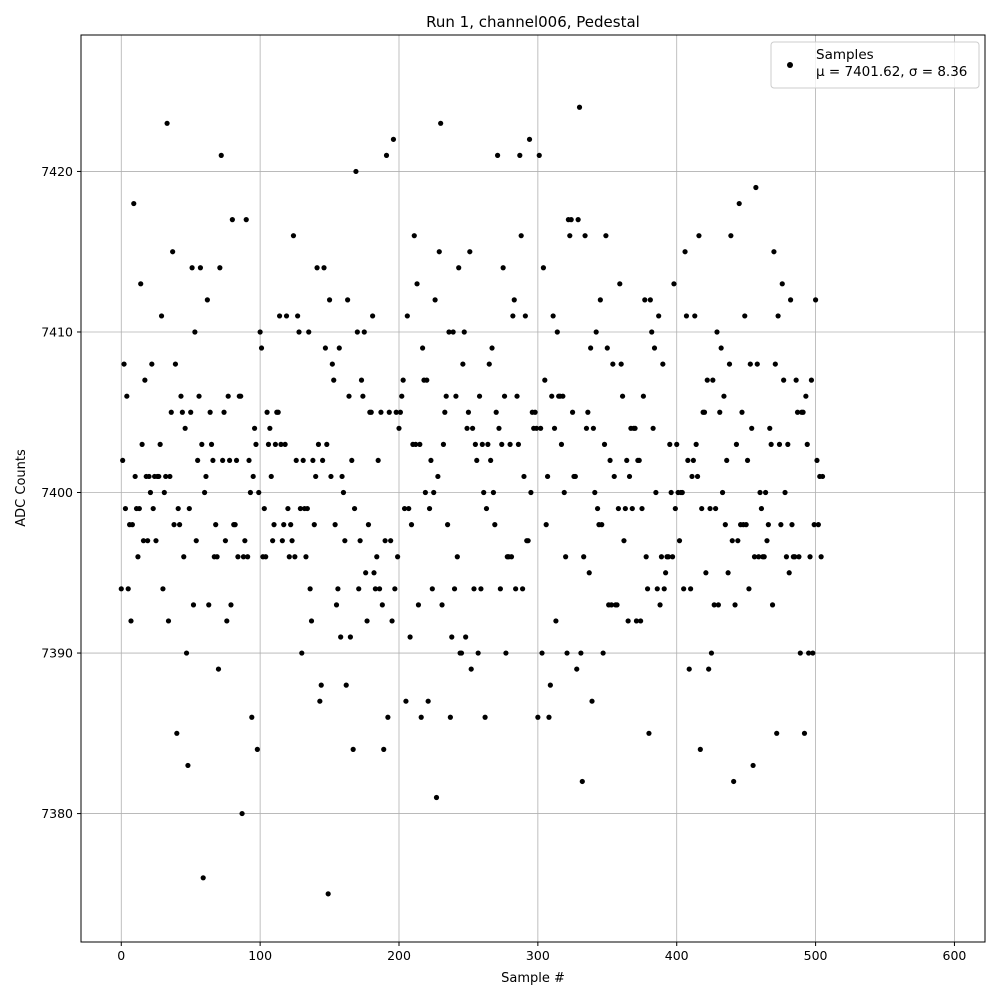 This screenshot has width=1000, height=1000. Describe the element at coordinates (21, 488) in the screenshot. I see `y-axis-label: ADC Counts` at that location.